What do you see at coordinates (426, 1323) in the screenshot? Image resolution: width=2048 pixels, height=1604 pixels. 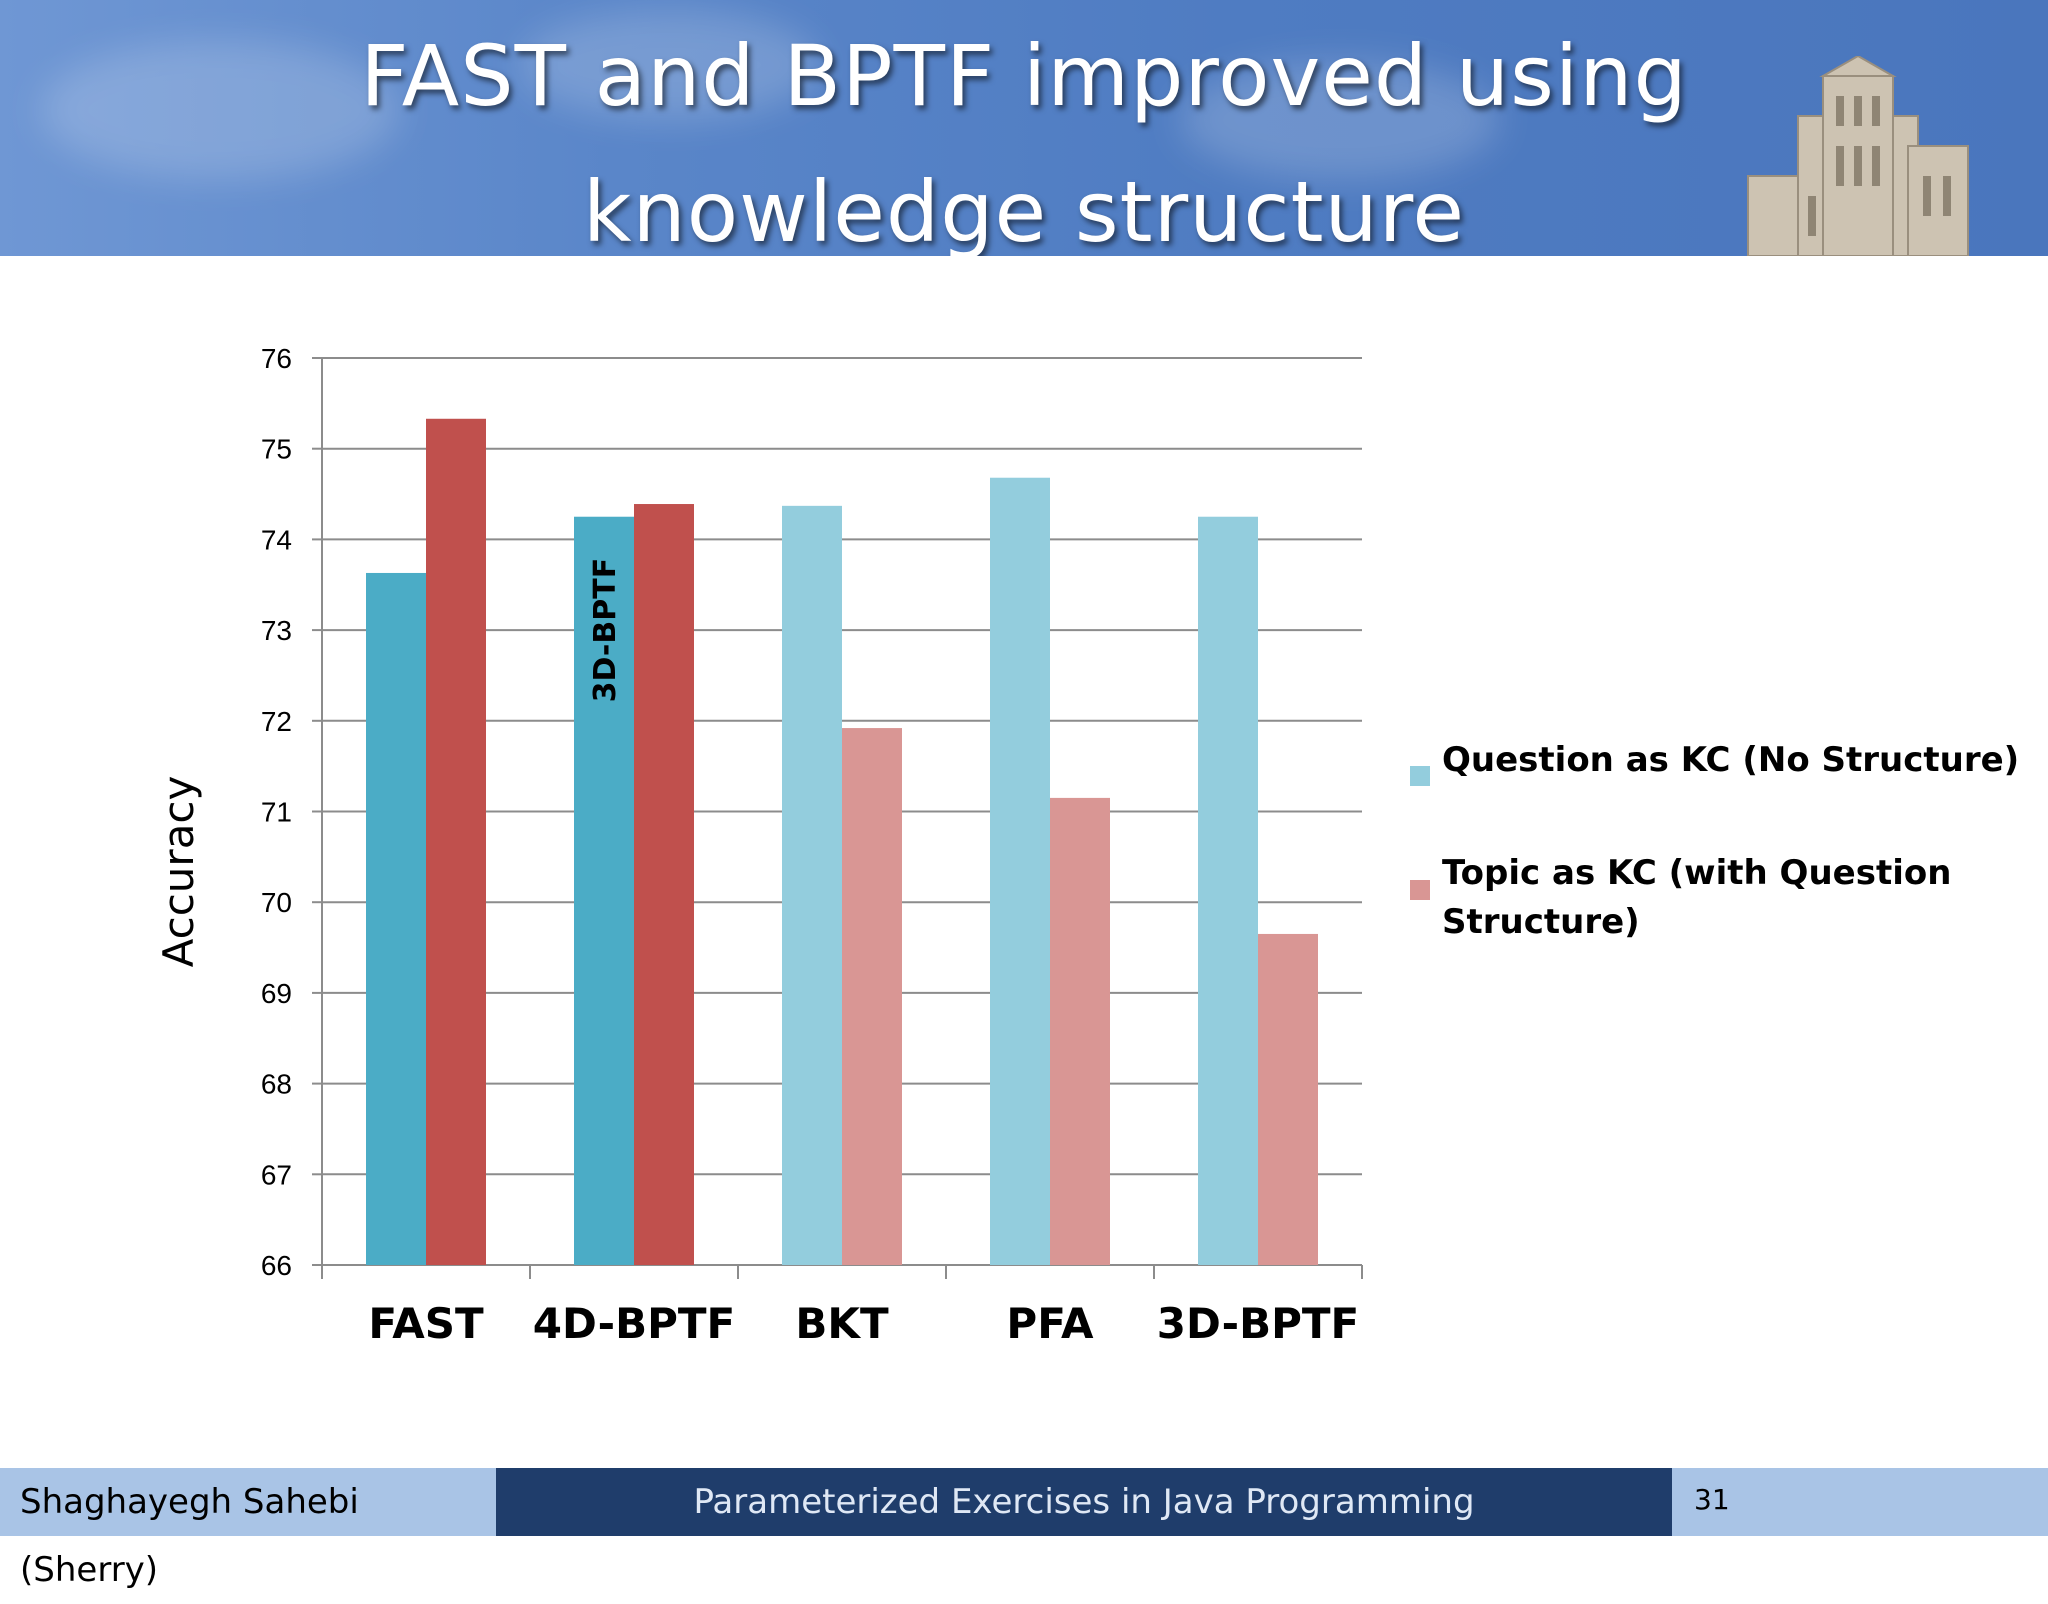 I see `x-category-label: FAST` at bounding box center [426, 1323].